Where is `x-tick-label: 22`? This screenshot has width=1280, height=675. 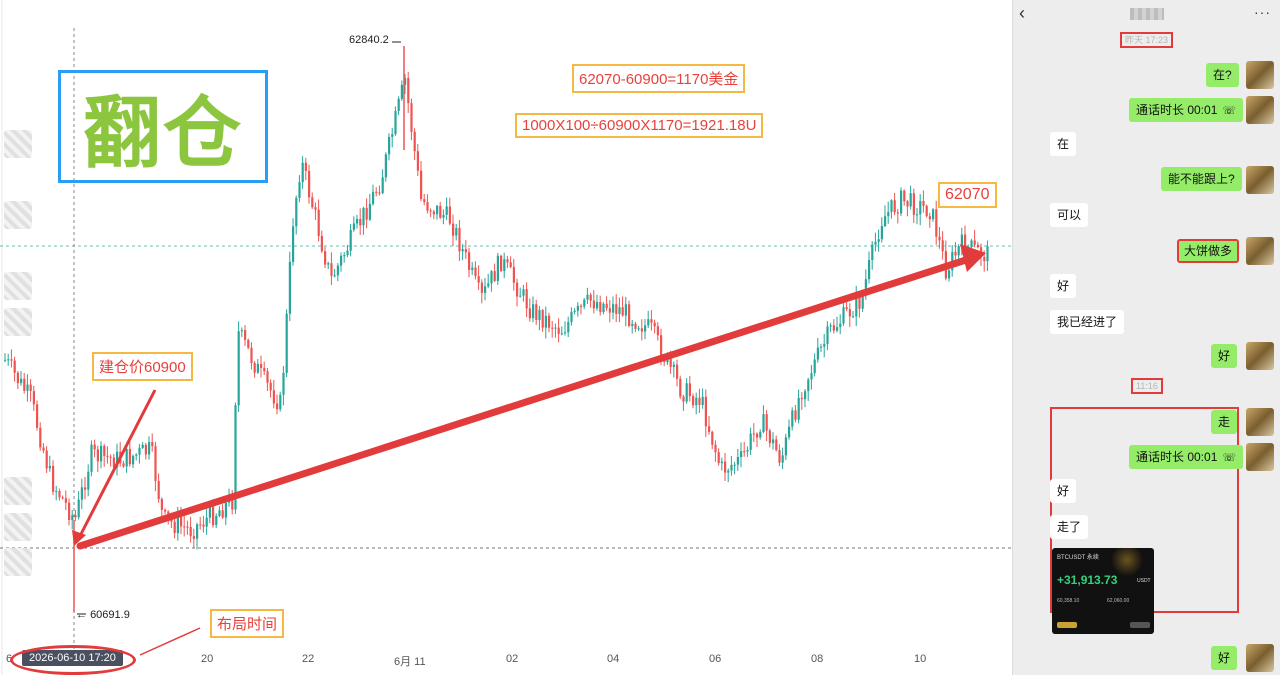
x-tick-label: 22 is located at coordinates (308, 659).